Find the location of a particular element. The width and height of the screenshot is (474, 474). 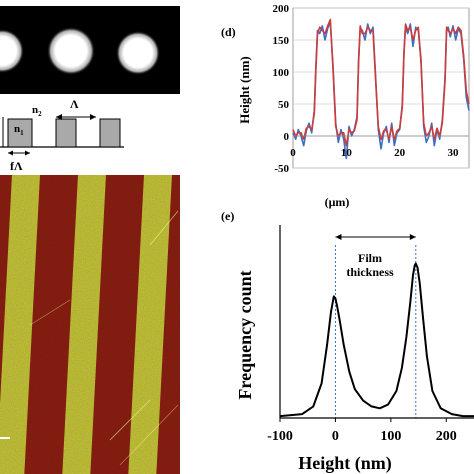

panel-e-xtick-label: -100 is located at coordinates (280, 436).